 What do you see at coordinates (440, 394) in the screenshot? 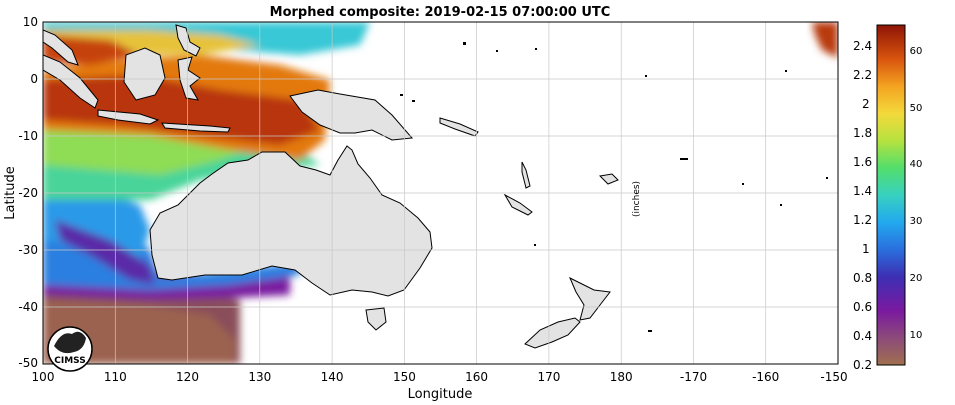
I see `x-axis-label: Longitude` at bounding box center [440, 394].